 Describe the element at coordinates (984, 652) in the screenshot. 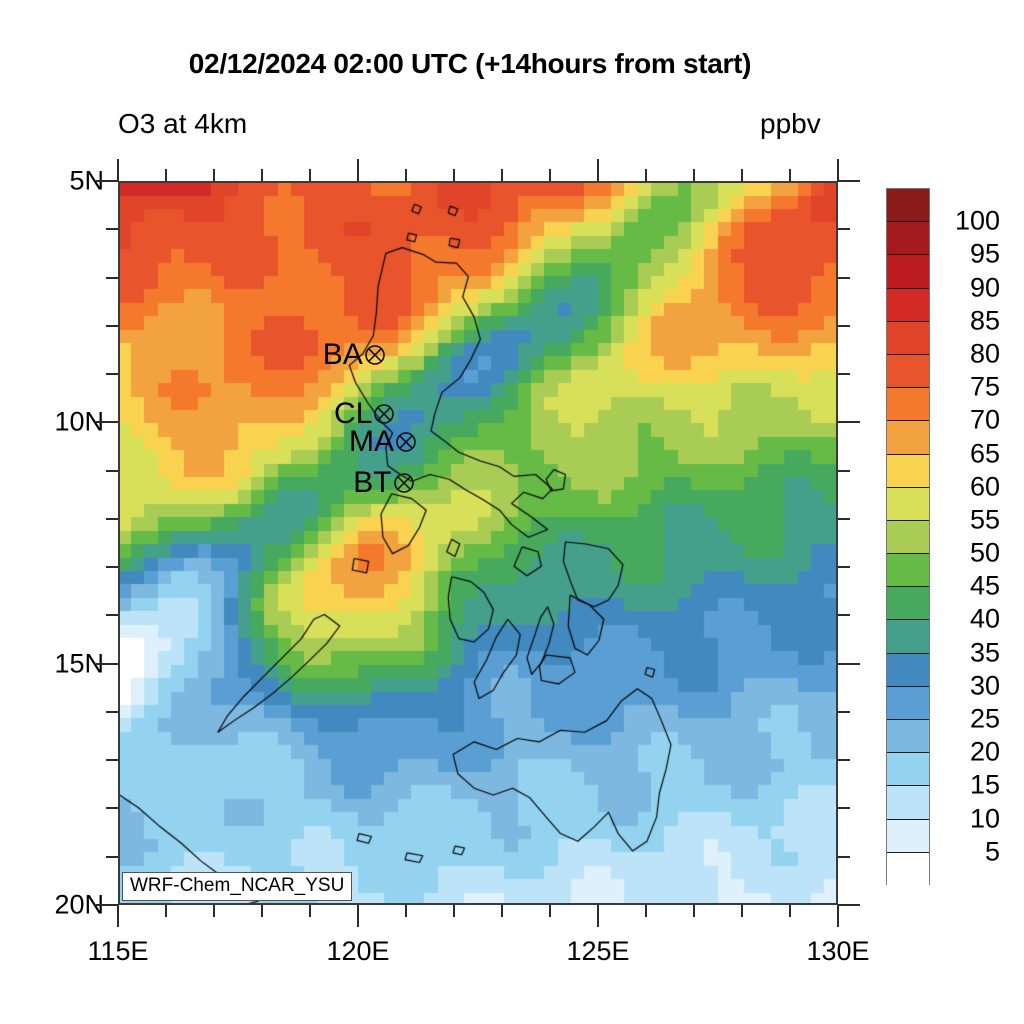

I see `colorbar-tick-label: 35` at that location.